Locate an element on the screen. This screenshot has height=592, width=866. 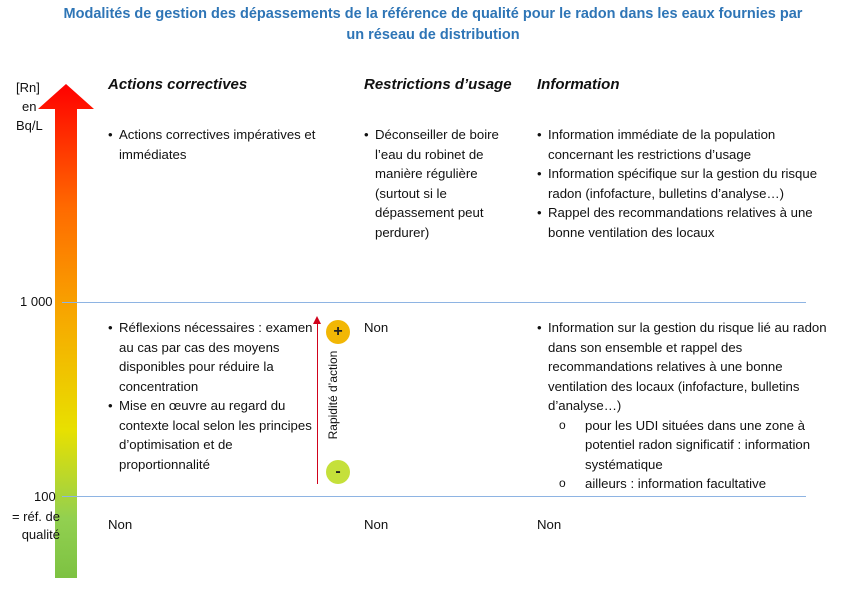
action-speed-arrow-line is located at coordinates (317, 401).